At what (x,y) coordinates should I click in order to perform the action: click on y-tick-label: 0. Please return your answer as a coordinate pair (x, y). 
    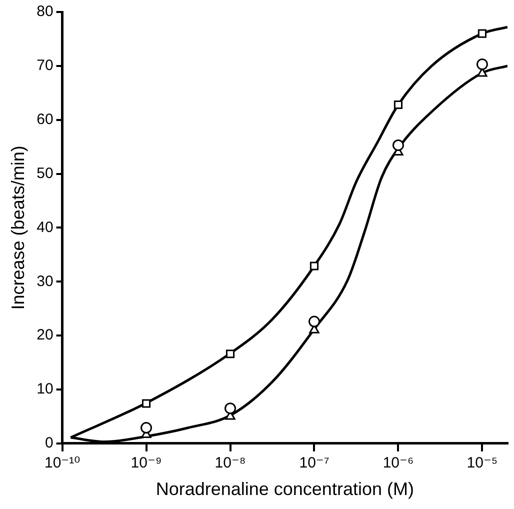
    Looking at the image, I should click on (49, 443).